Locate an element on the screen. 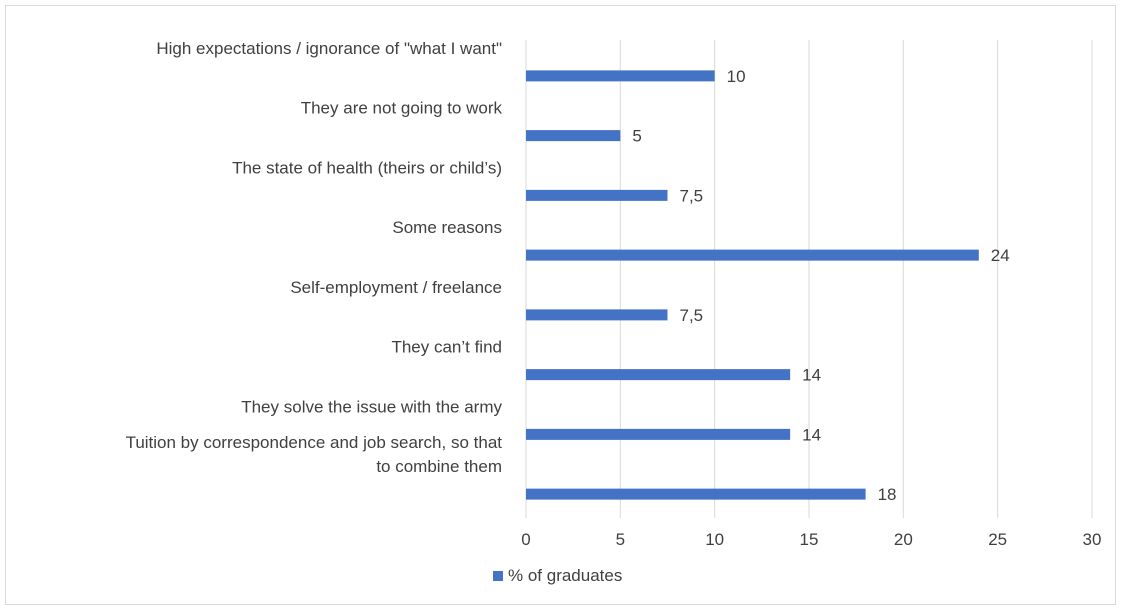 This screenshot has height=612, width=1123. x-tick-label: 15 is located at coordinates (809, 539).